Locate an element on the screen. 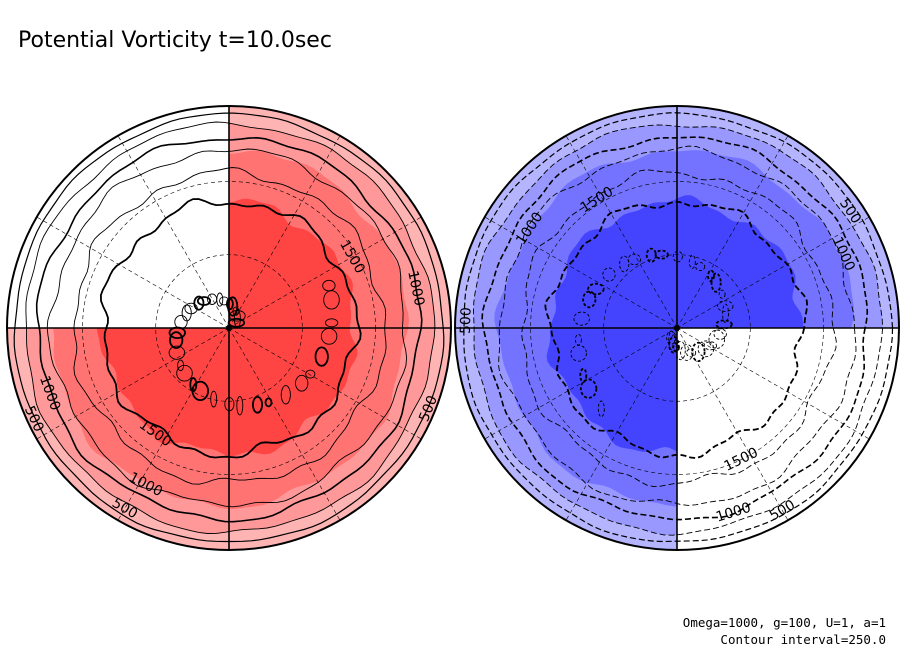 The width and height of the screenshot is (904, 654). figure-title: Potential Vorticity t=10.0sec is located at coordinates (175, 40).